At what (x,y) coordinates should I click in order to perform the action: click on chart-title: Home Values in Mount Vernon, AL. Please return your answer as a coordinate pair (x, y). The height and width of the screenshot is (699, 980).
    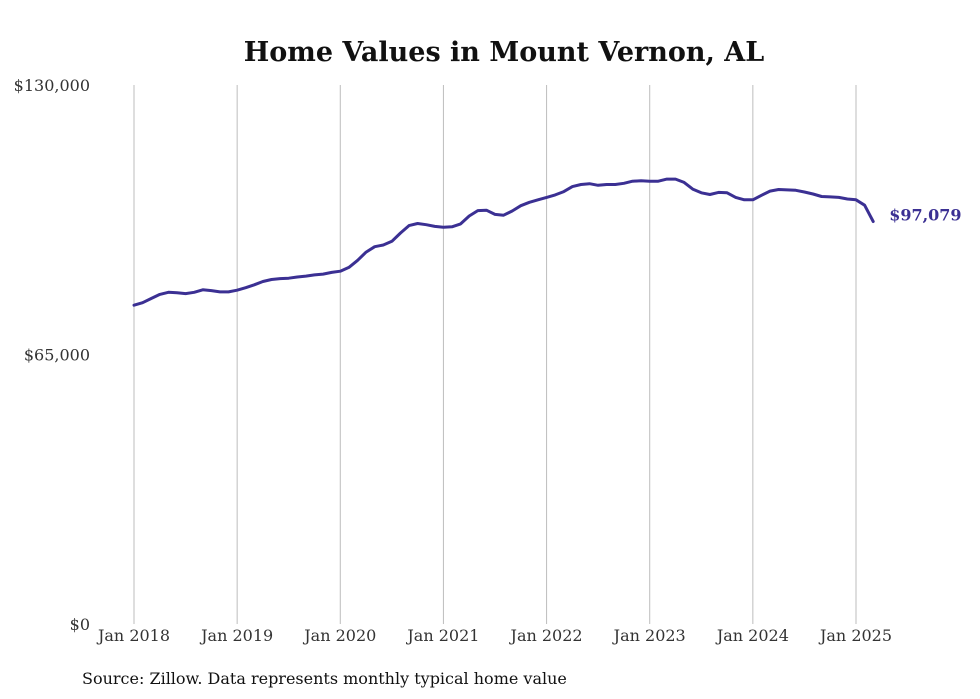
    Looking at the image, I should click on (504, 52).